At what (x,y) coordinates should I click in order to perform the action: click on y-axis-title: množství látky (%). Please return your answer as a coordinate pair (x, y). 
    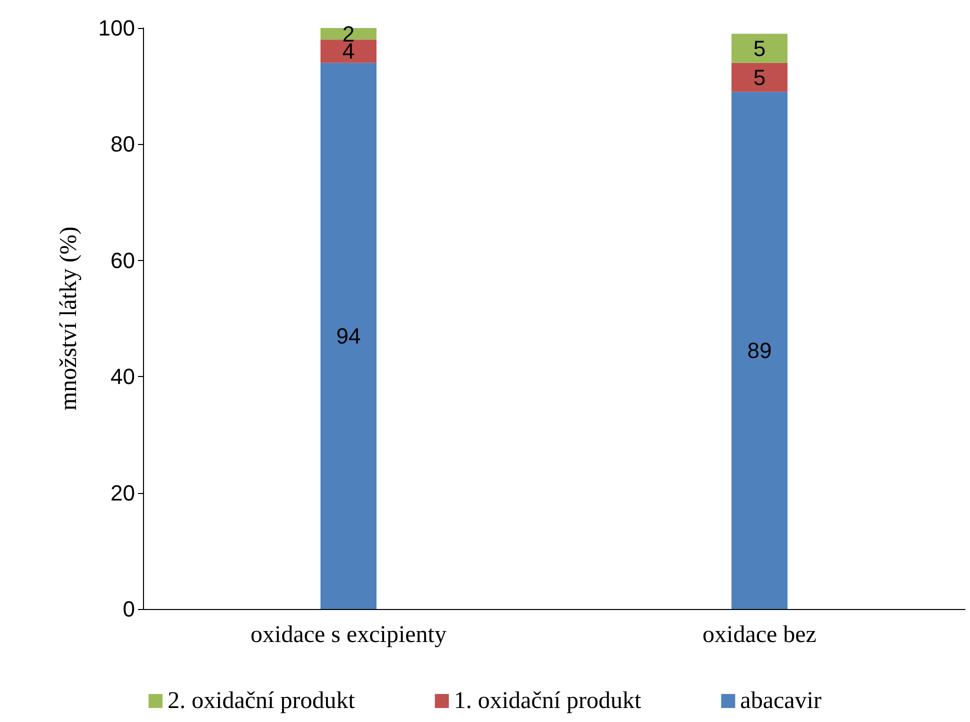
    Looking at the image, I should click on (69, 318).